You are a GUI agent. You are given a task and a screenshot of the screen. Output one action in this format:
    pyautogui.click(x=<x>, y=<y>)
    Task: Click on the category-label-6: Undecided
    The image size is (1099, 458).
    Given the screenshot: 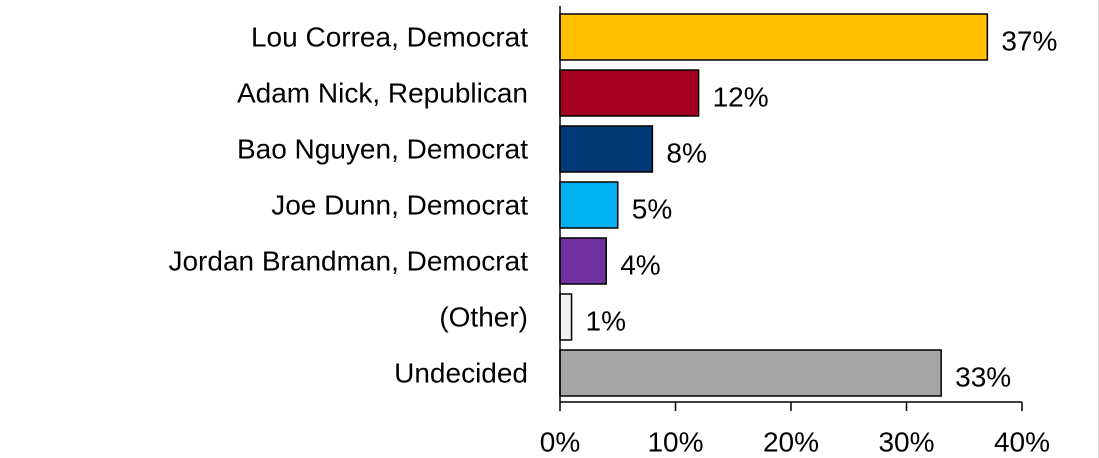 What is the action you would take?
    pyautogui.click(x=461, y=373)
    